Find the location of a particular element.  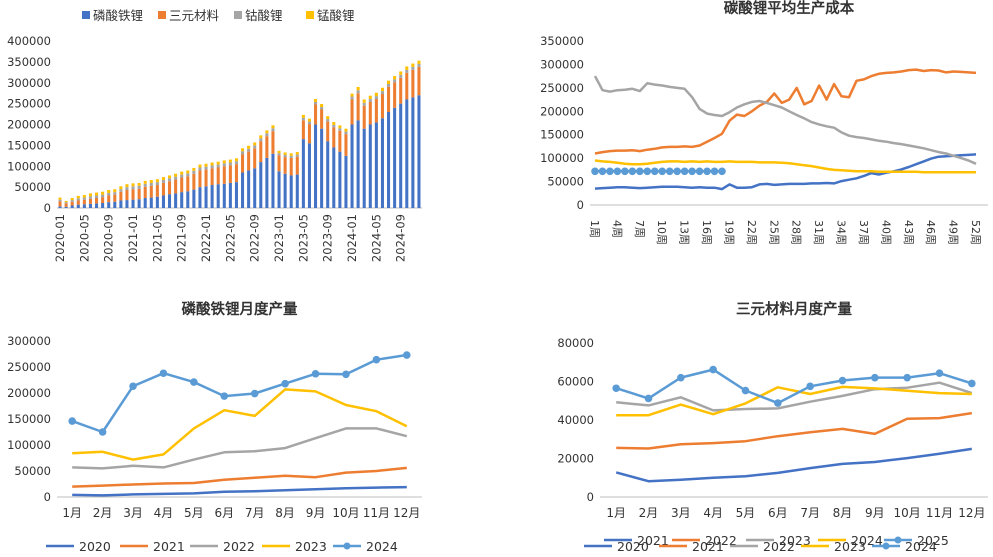

c3-legend-label: 2024 is located at coordinates (921, 546).